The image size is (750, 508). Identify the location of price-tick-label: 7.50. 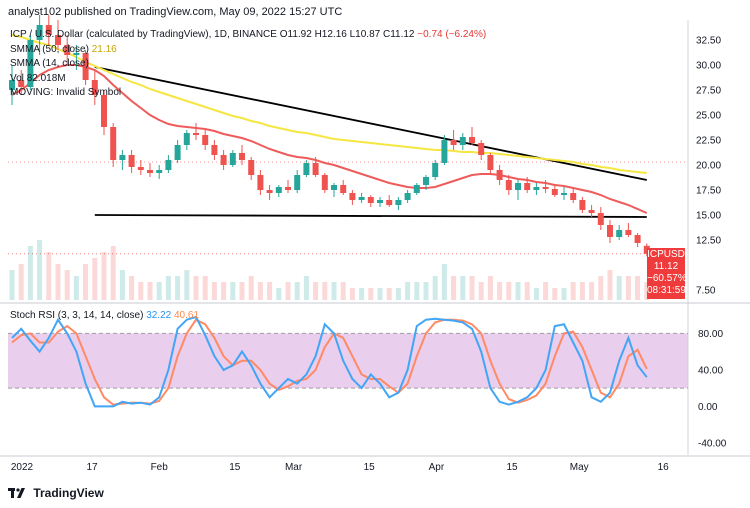
(706, 291).